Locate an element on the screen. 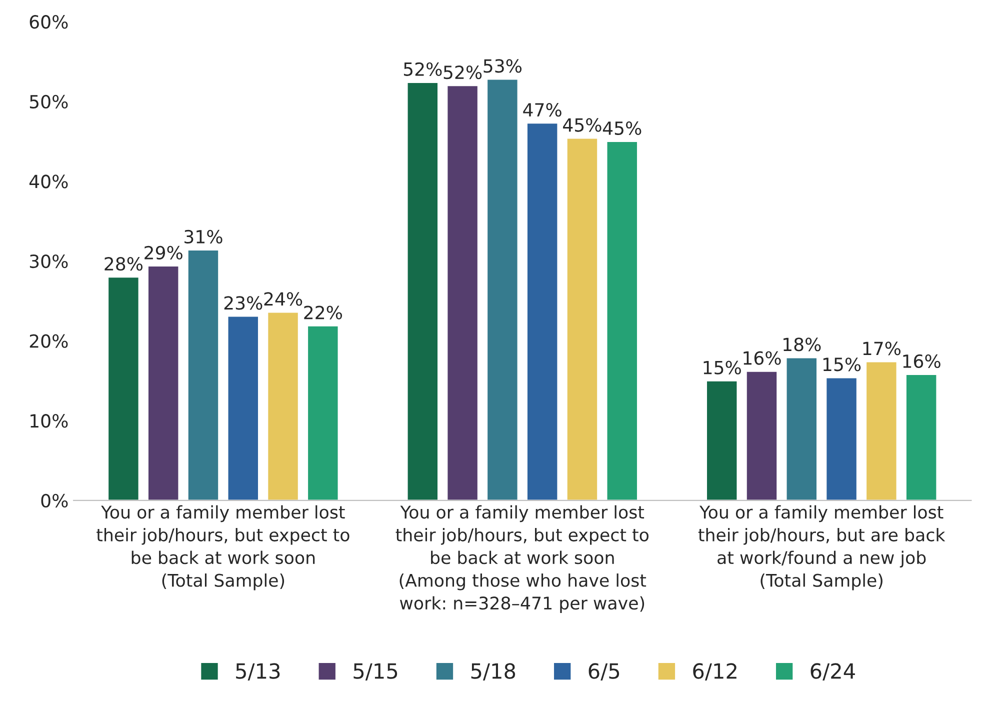 The width and height of the screenshot is (981, 720). y-tick-label: 20% is located at coordinates (49, 341).